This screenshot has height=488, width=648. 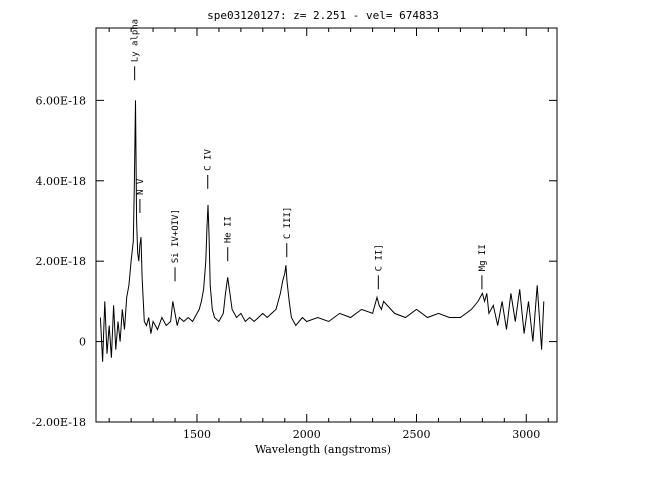 I want to click on emission-line-label: He II, so click(x=229, y=229).